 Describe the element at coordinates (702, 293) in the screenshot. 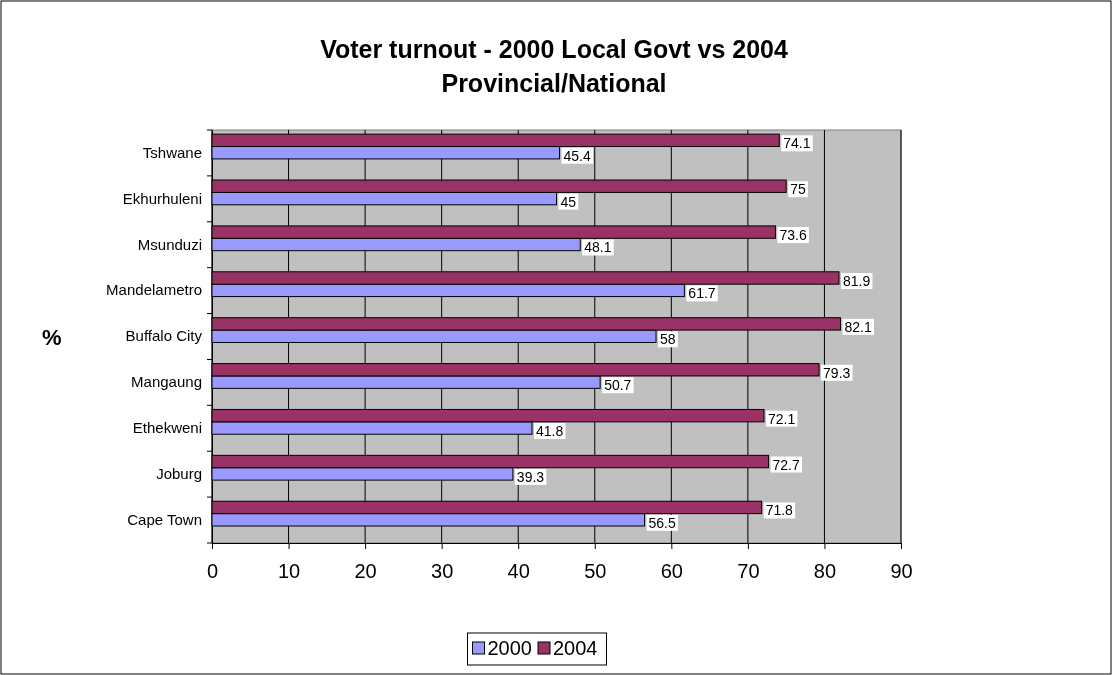

I see `data-label: 61.7` at that location.